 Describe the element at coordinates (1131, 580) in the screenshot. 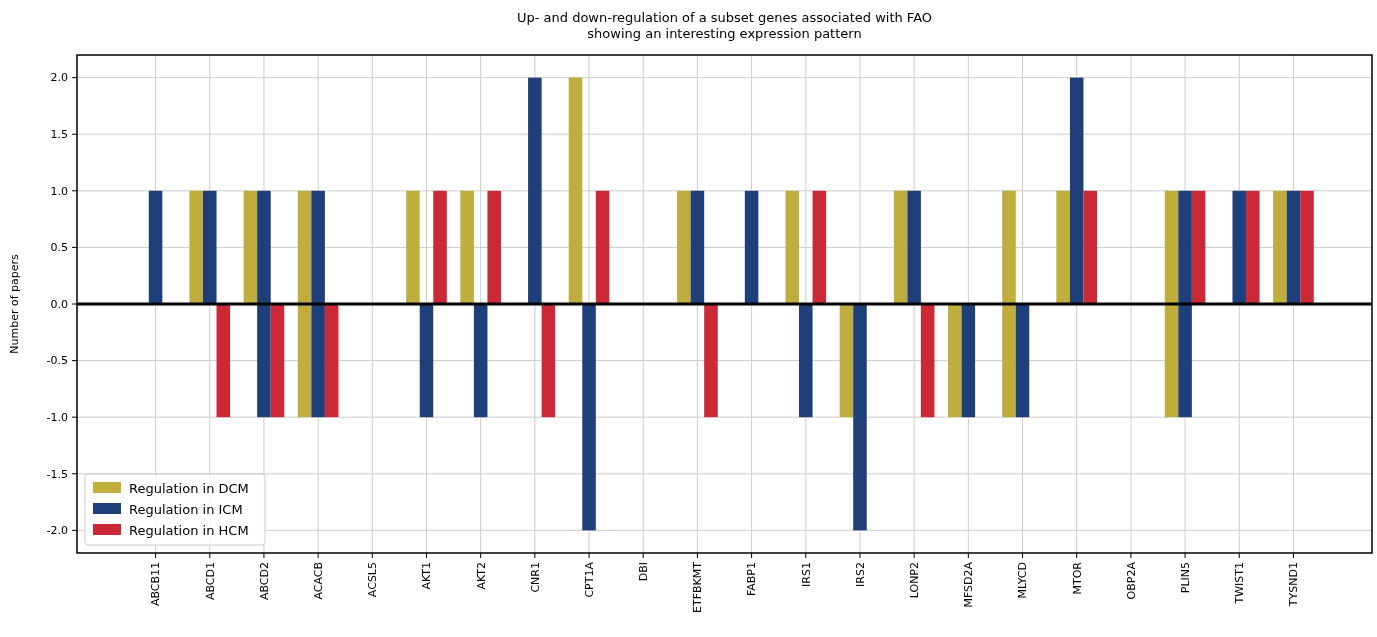

I see `x-tick-label: OBP2A` at that location.